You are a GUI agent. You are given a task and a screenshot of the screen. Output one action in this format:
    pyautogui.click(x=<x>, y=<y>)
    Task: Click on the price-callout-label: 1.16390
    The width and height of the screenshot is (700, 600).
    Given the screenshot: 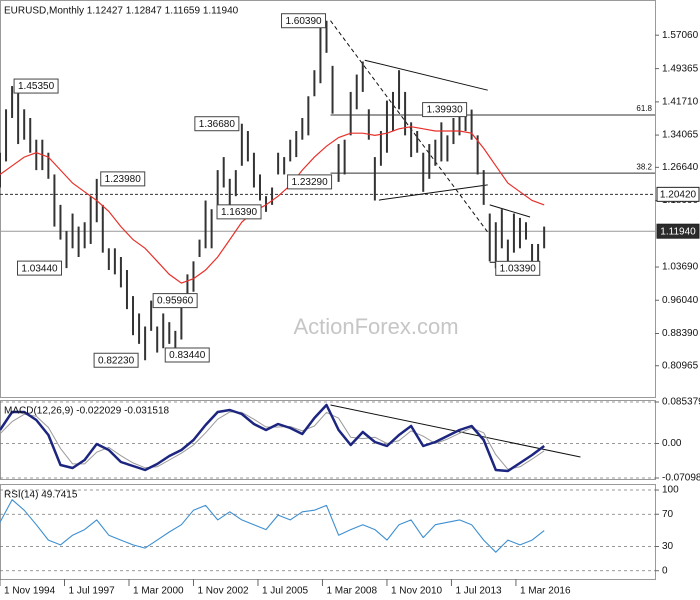 What is the action you would take?
    pyautogui.click(x=239, y=212)
    